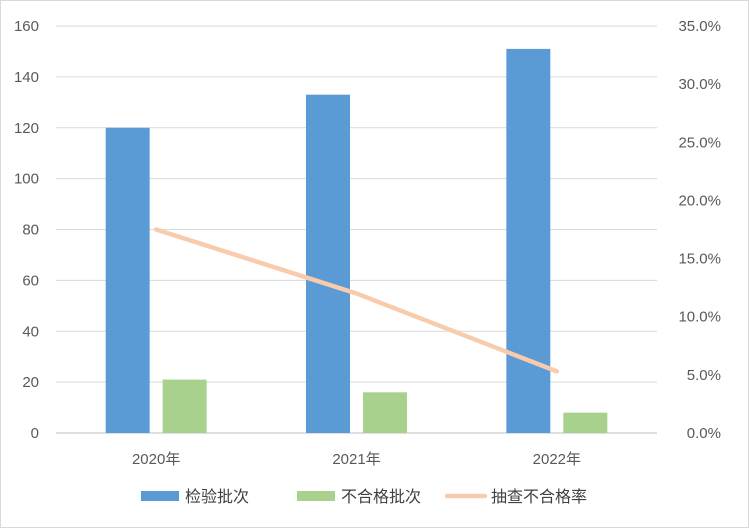 The width and height of the screenshot is (749, 529). Describe the element at coordinates (26, 77) in the screenshot. I see `y-tick-label: 140` at that location.